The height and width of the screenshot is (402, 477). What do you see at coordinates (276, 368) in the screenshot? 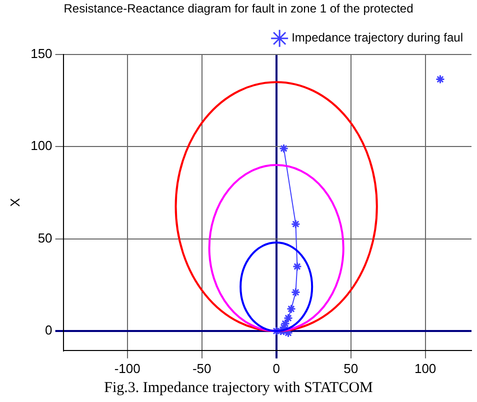
I see `x-tick-label: 0` at bounding box center [276, 368].